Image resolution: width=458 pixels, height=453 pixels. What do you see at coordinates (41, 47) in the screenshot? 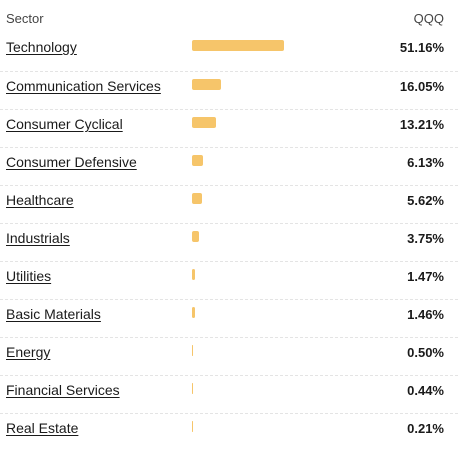
I see `sector-link: Technology` at bounding box center [41, 47].